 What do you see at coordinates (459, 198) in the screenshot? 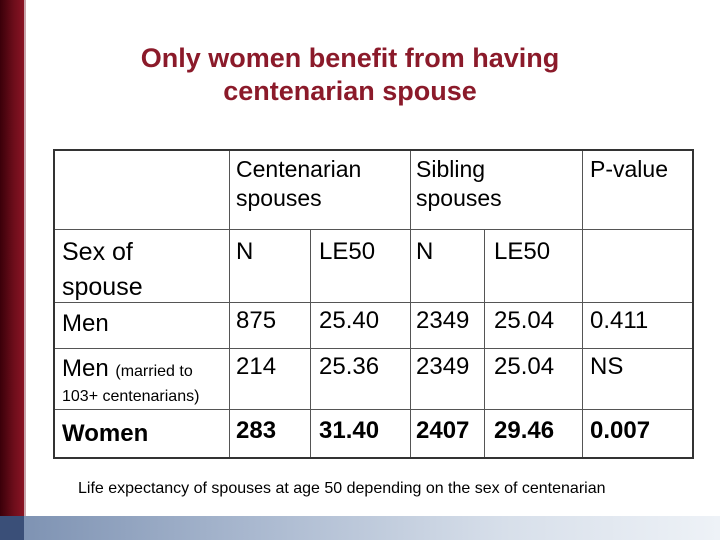
I see `header-sibling-line2: spouses` at bounding box center [459, 198].